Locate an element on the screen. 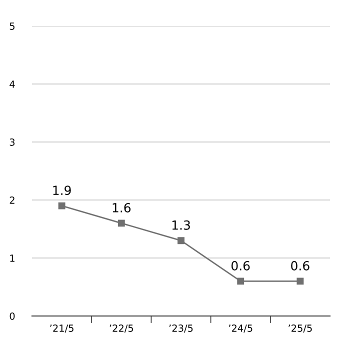 This screenshot has width=340, height=340. data-label: 1.3 is located at coordinates (181, 225).